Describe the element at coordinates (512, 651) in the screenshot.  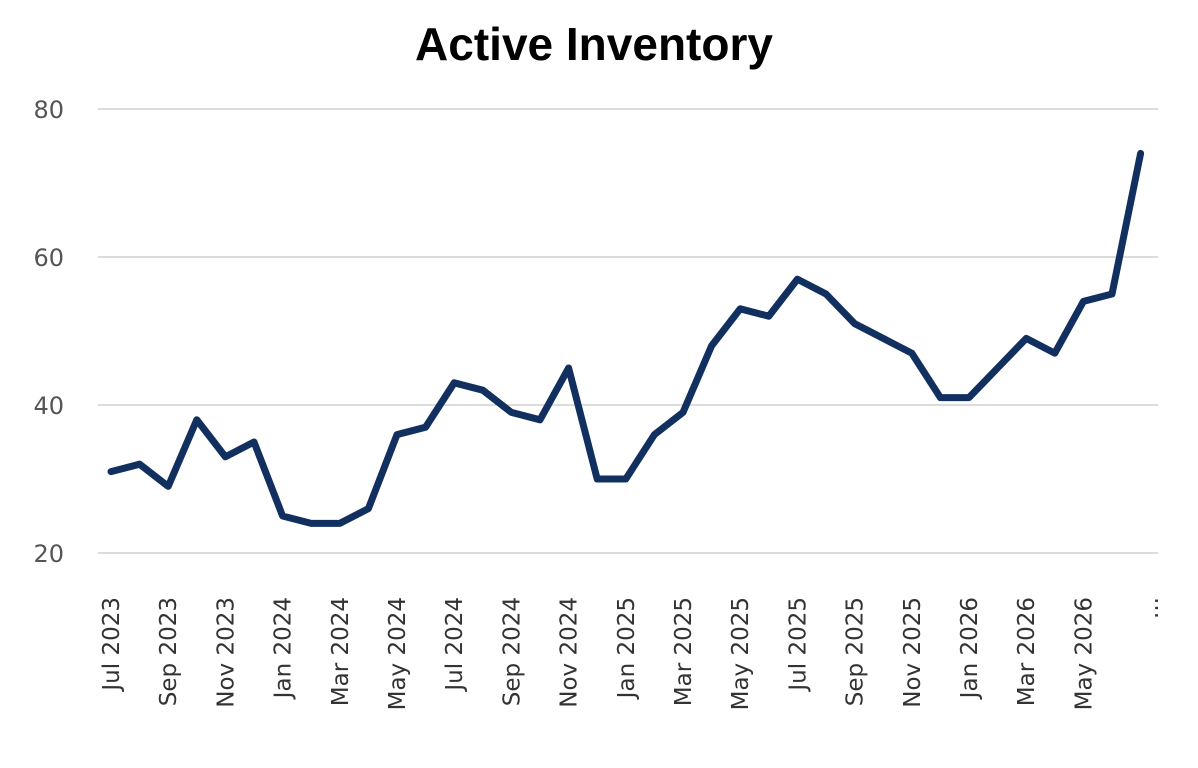
I see `x-tick-label: Sep 2024` at that location.